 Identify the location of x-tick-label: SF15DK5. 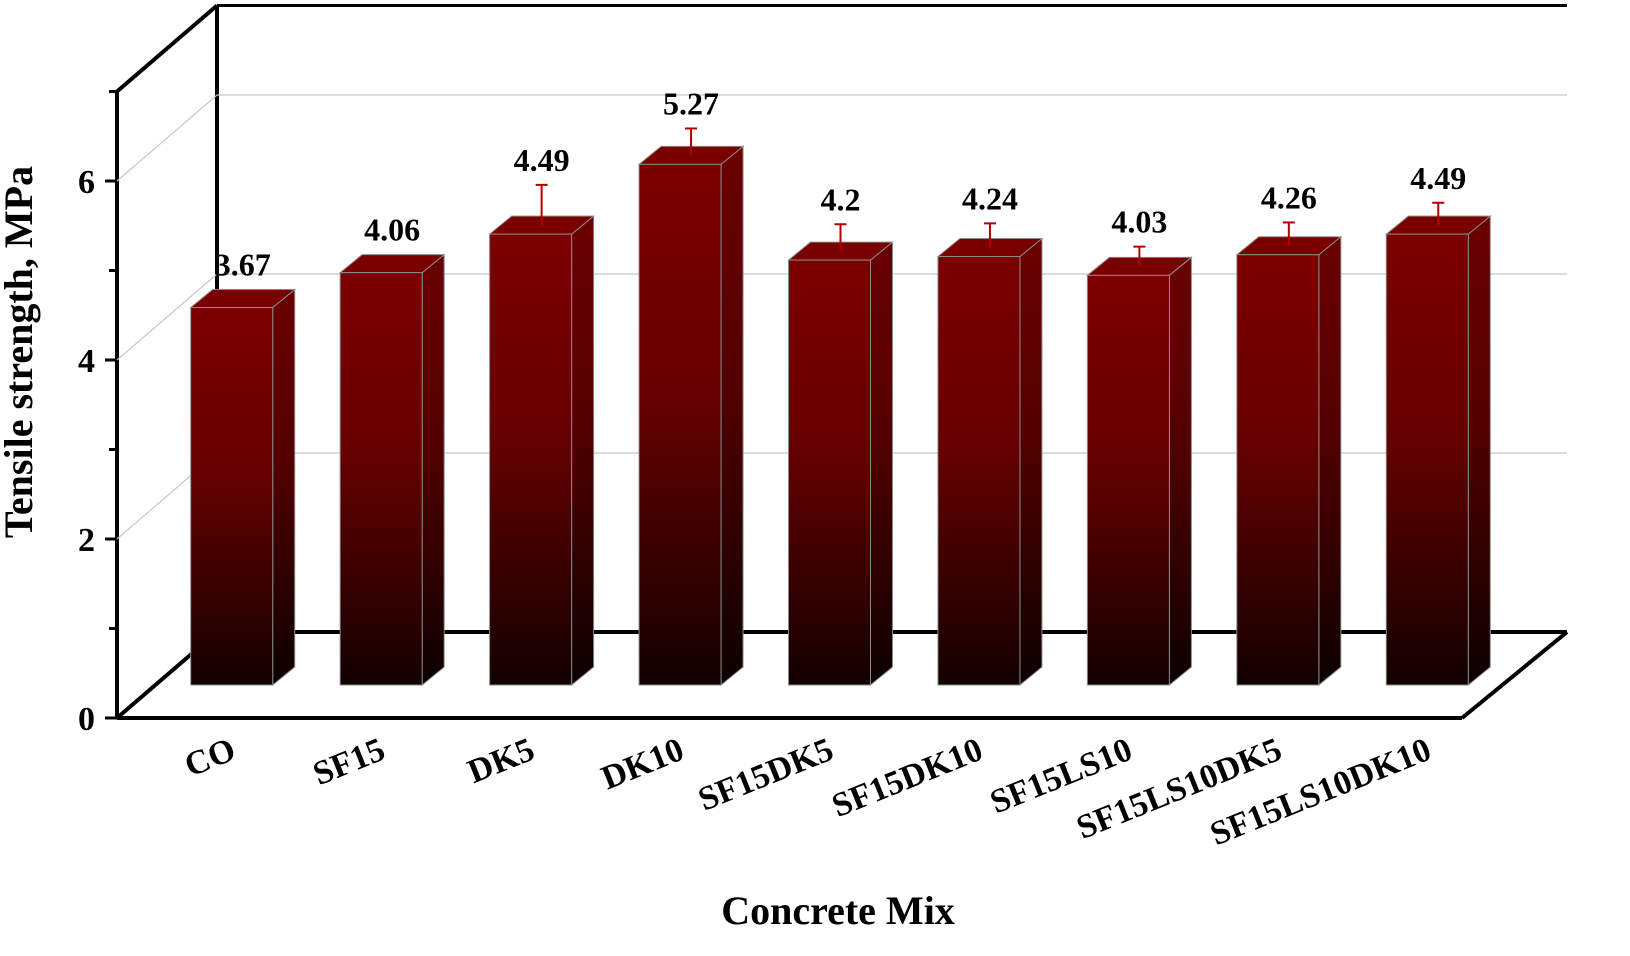
(765, 774).